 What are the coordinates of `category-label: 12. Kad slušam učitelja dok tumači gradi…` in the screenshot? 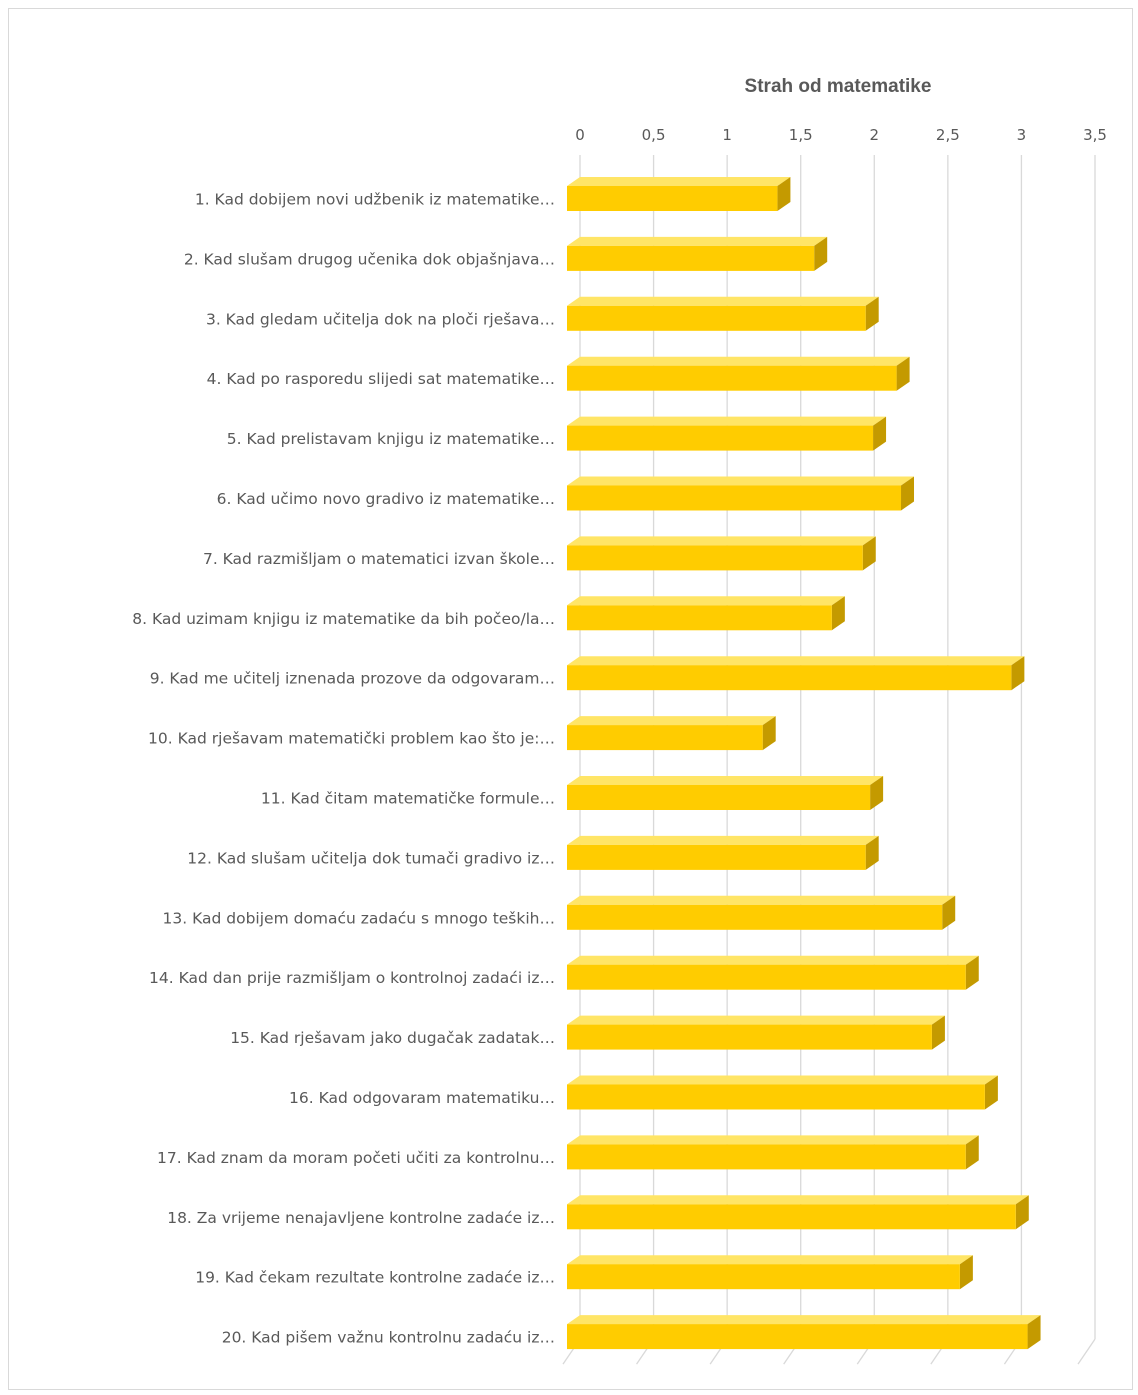 It's located at (371, 858).